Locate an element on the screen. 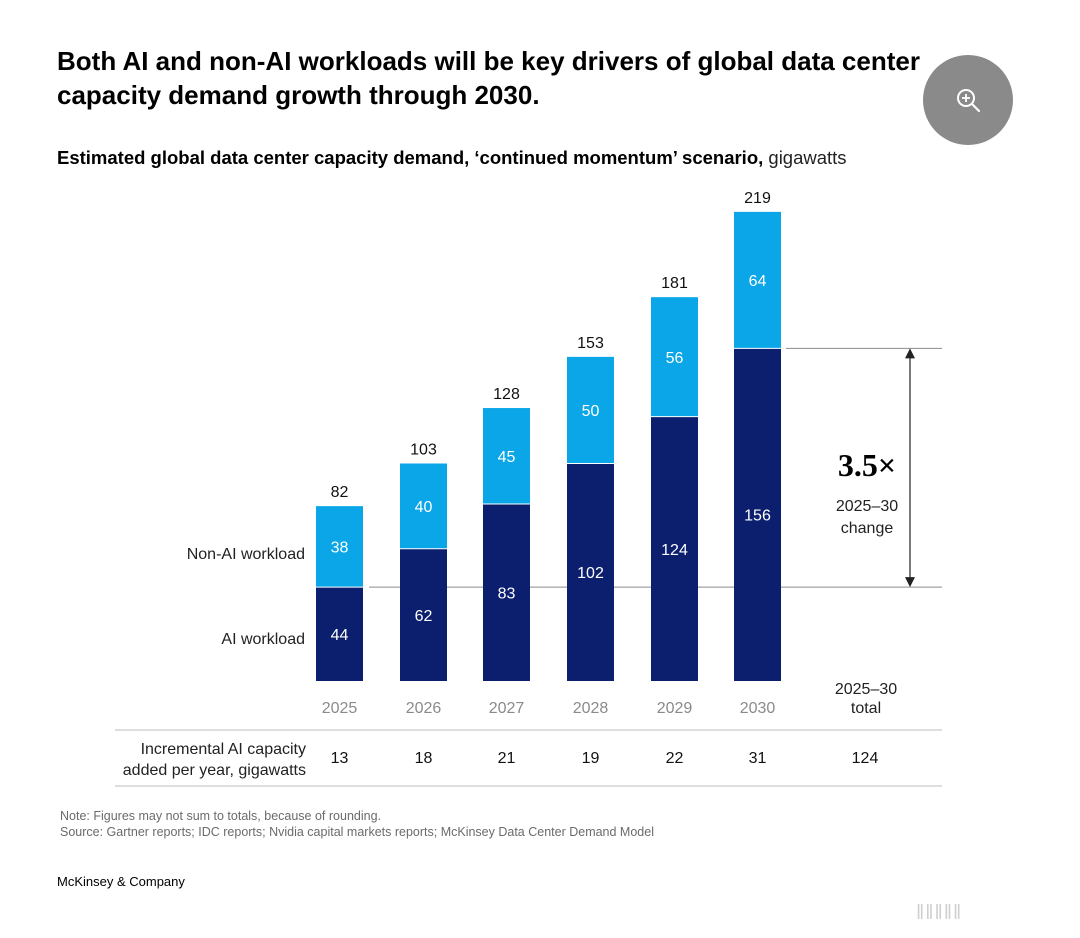 This screenshot has width=1080, height=938. incremental-total-value: 124 is located at coordinates (865, 758).